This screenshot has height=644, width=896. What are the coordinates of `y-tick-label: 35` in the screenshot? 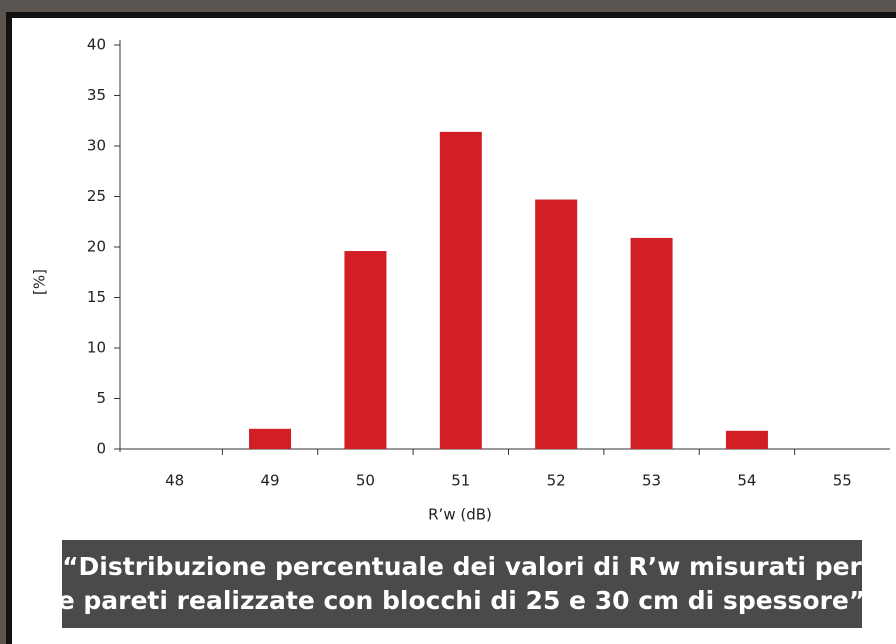 It's located at (96, 95).